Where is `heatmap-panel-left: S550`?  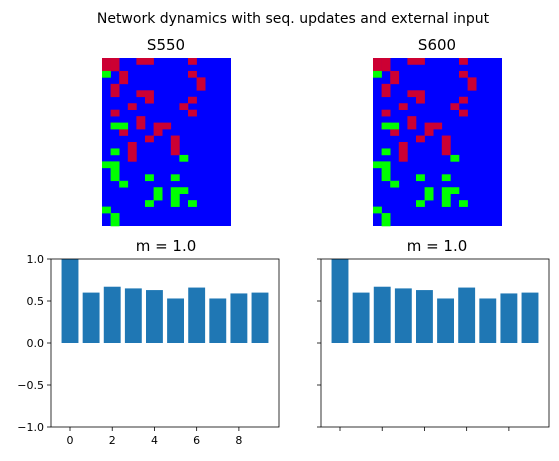
heatmap-panel-left: S550 is located at coordinates (166, 131).